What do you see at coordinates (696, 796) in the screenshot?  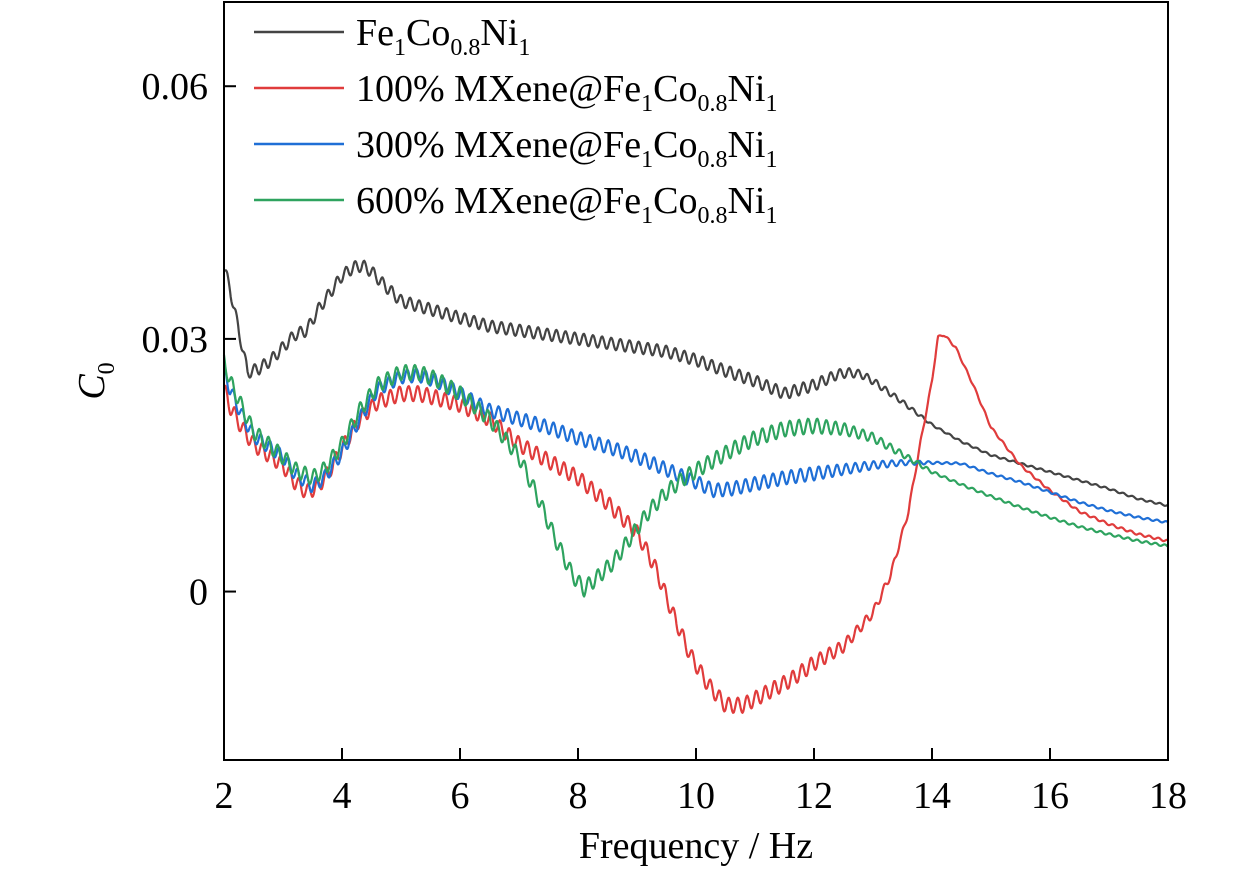 I see `x-tick-label: 10` at bounding box center [696, 796].